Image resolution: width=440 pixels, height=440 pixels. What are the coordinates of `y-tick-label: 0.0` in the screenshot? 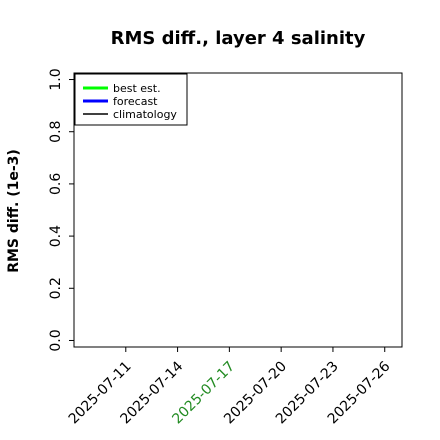 It's located at (56, 340).